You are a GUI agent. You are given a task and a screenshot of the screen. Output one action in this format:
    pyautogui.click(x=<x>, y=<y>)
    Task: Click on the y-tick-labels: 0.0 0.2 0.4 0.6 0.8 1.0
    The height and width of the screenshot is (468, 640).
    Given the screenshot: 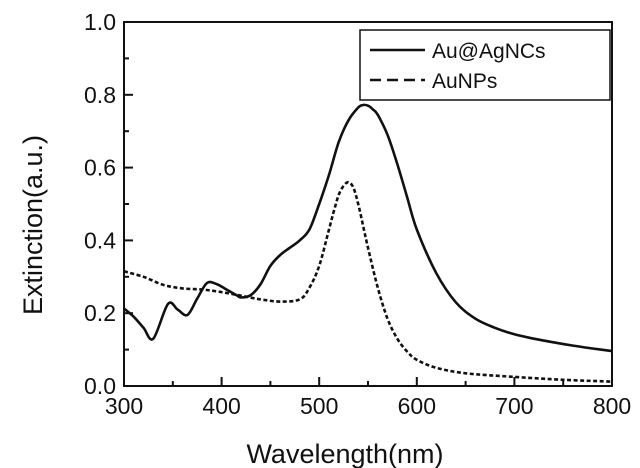 What is the action you would take?
    pyautogui.click(x=100, y=204)
    